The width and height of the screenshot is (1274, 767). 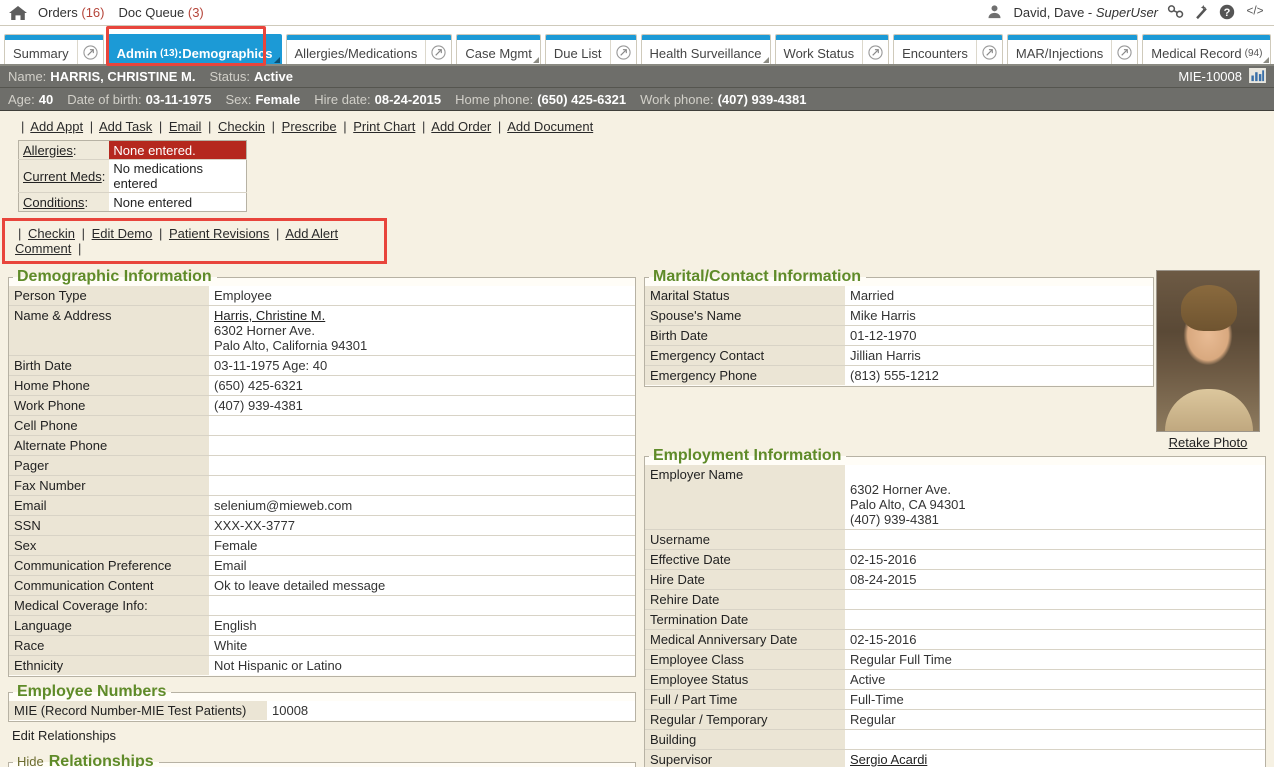 I want to click on tab-corner-marker, so click(x=535, y=60).